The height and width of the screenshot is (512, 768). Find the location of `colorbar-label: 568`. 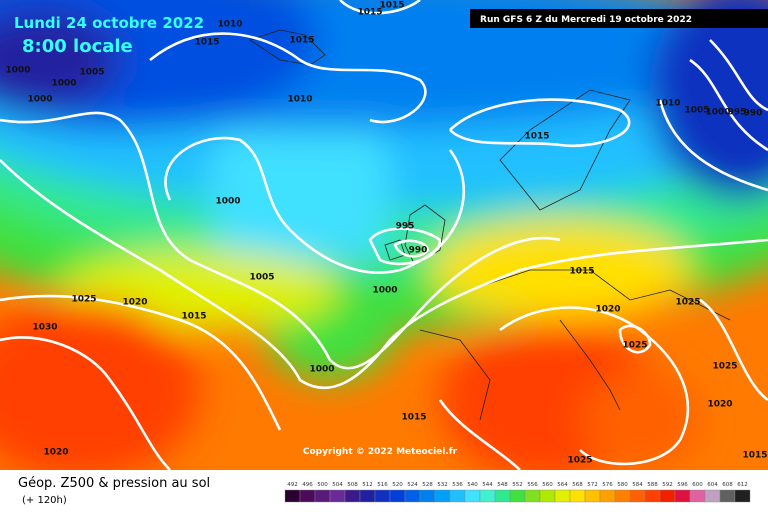

colorbar-label: 568 is located at coordinates (577, 485).